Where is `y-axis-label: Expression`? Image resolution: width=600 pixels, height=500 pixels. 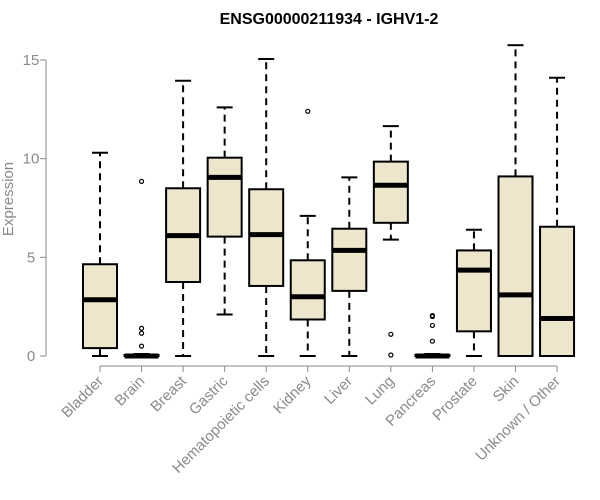
y-axis-label: Expression is located at coordinates (8, 199).